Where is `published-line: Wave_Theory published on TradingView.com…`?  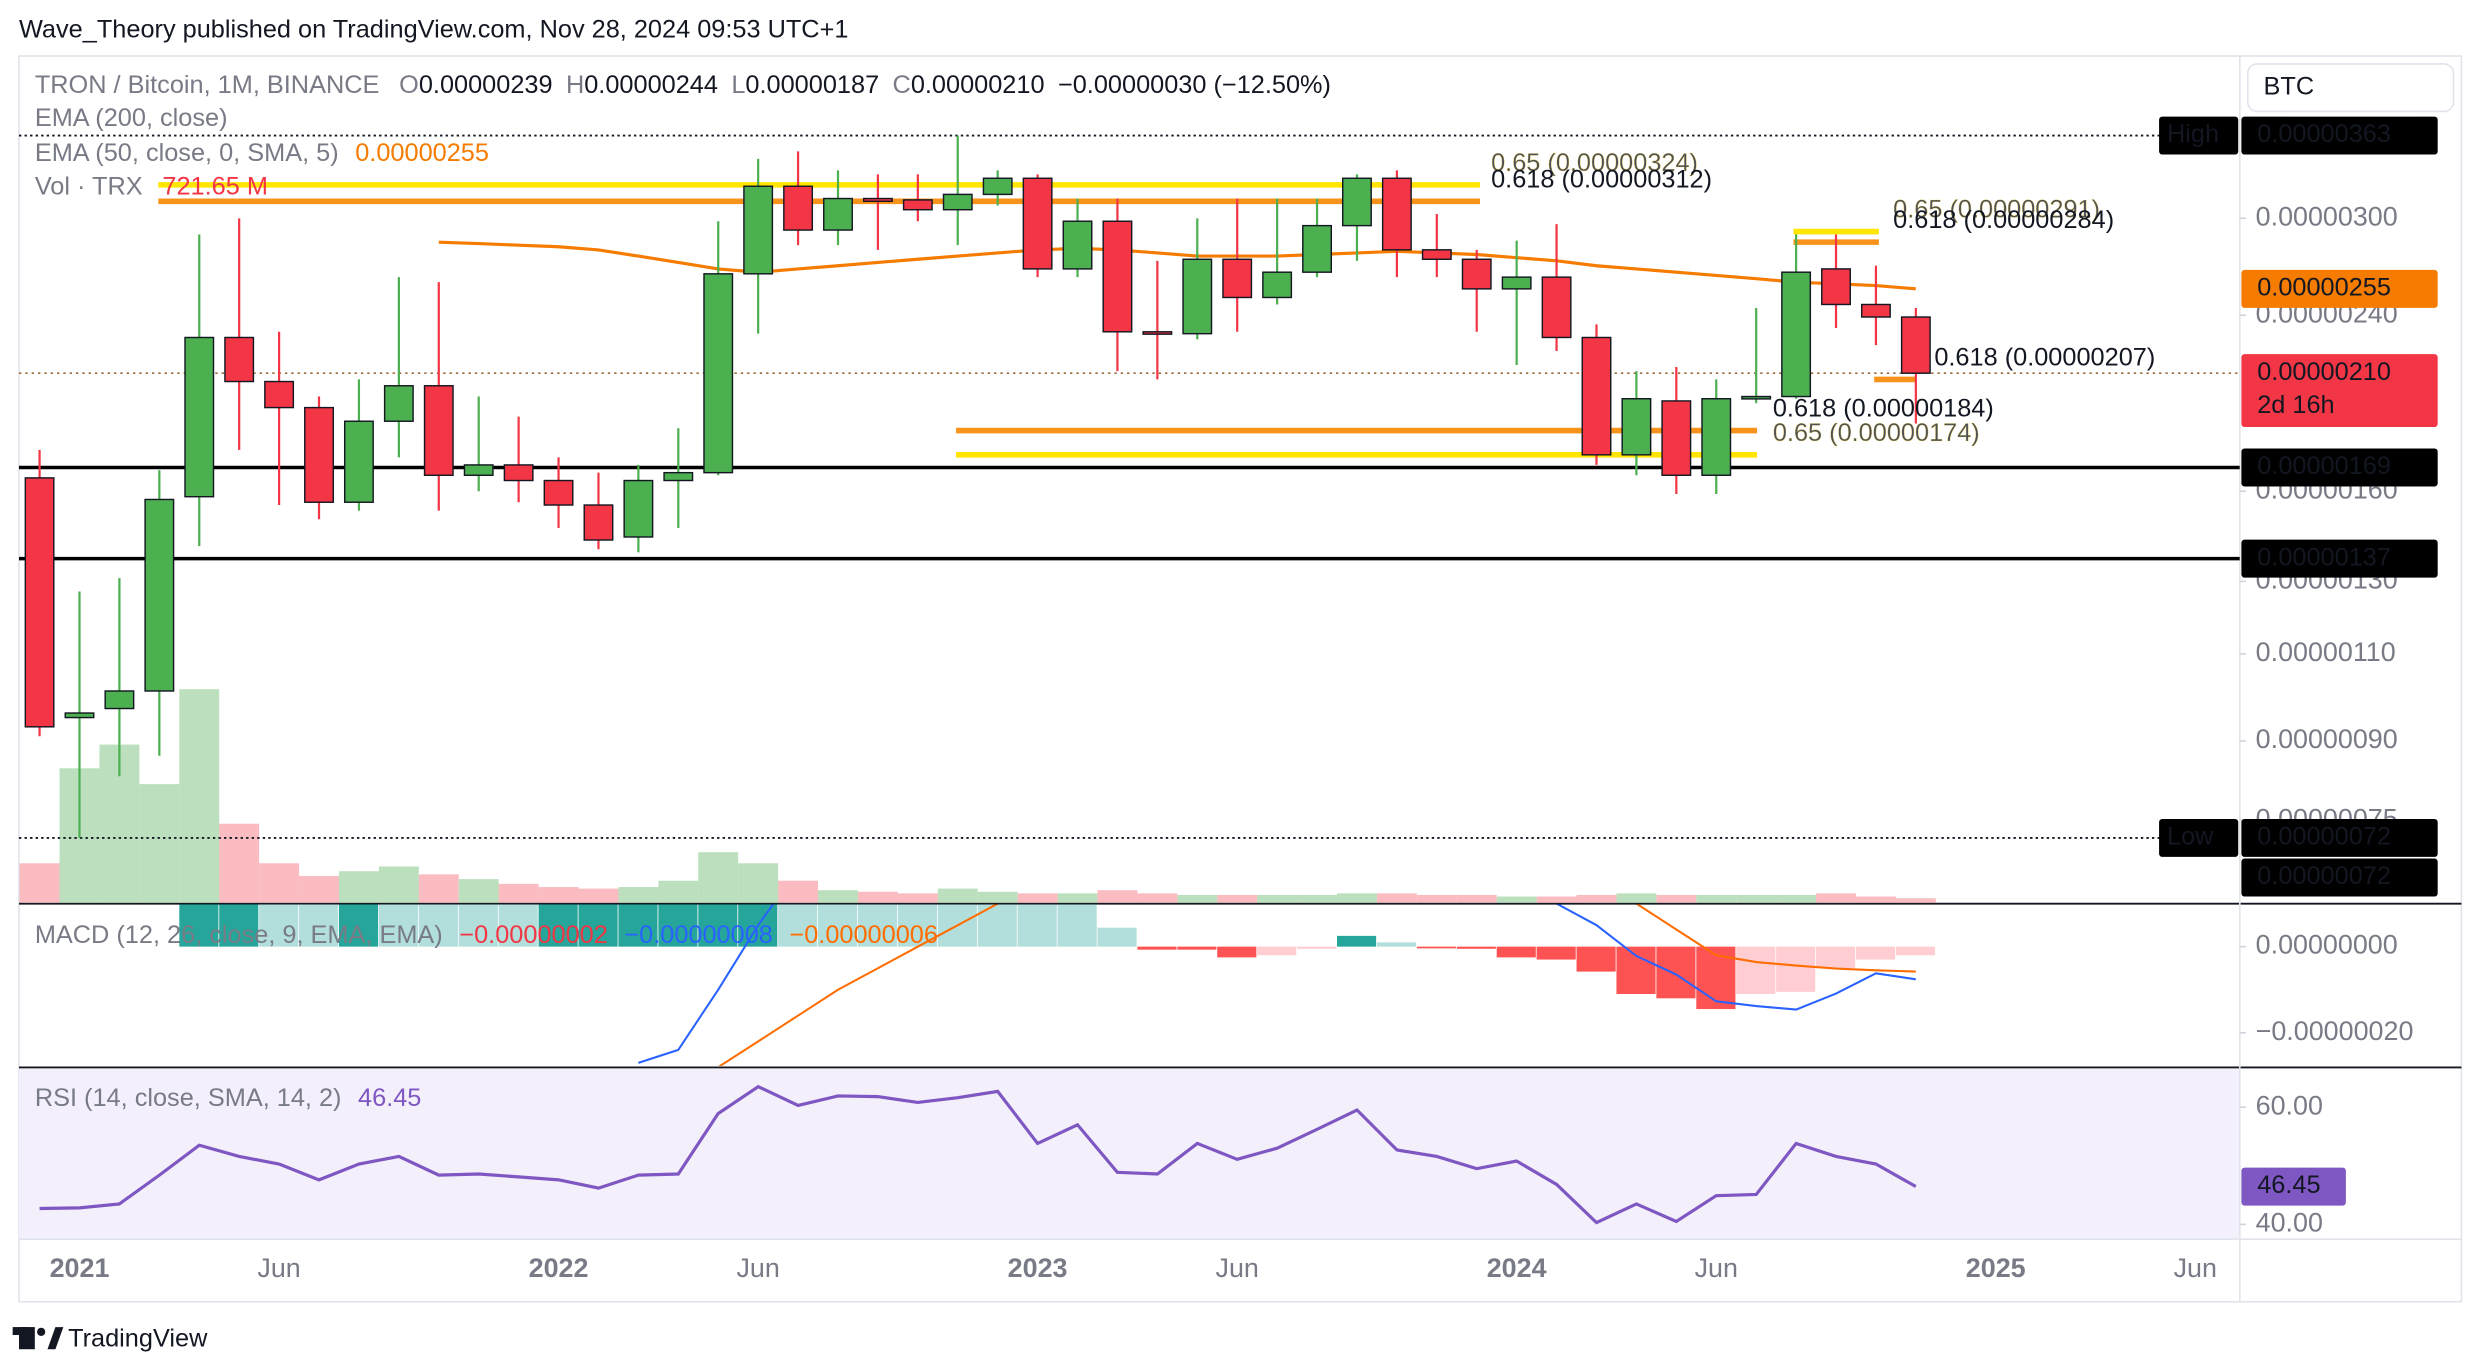
published-line: Wave_Theory published on TradingView.com… is located at coordinates (433, 29).